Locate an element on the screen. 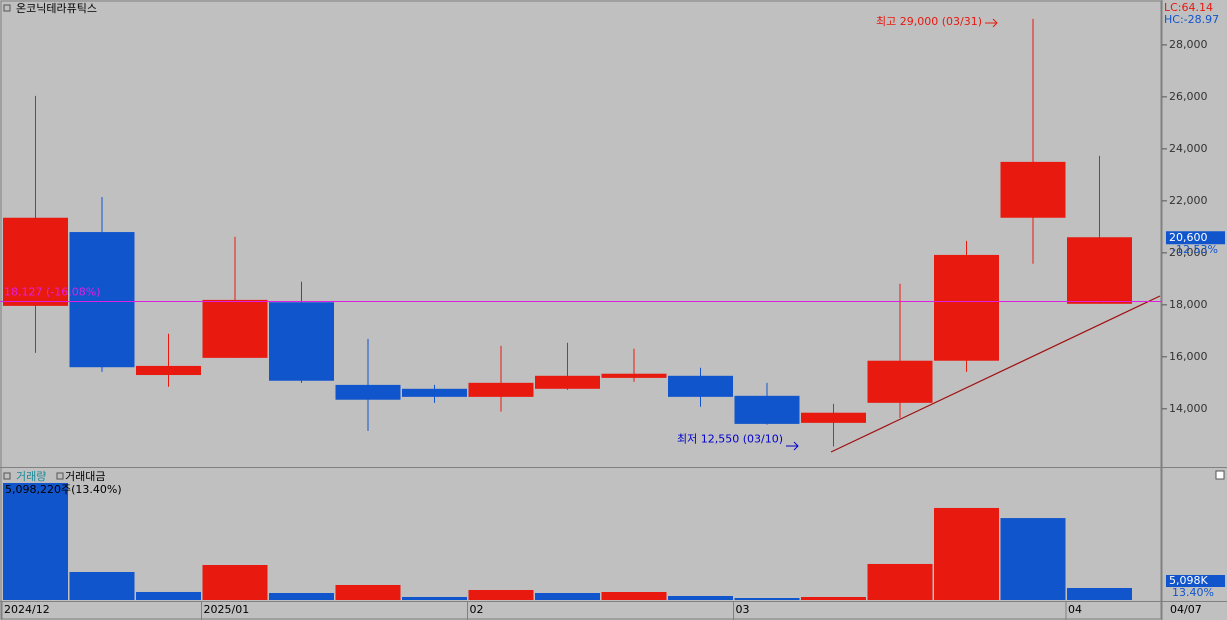  current-price-box is located at coordinates (1195, 238).